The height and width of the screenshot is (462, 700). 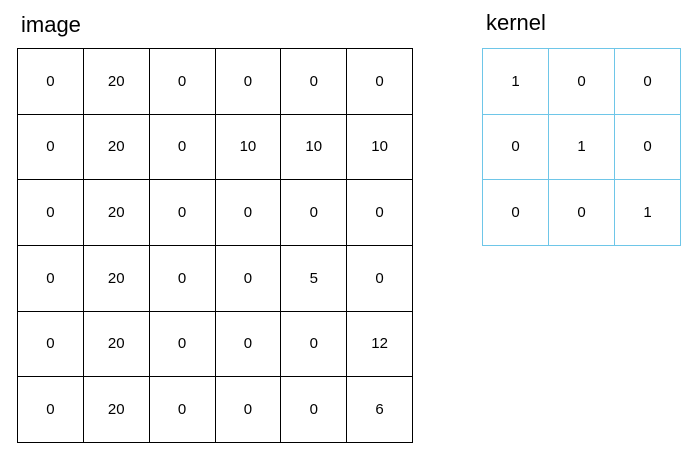 What do you see at coordinates (380, 410) in the screenshot?
I see `image-cell: 6` at bounding box center [380, 410].